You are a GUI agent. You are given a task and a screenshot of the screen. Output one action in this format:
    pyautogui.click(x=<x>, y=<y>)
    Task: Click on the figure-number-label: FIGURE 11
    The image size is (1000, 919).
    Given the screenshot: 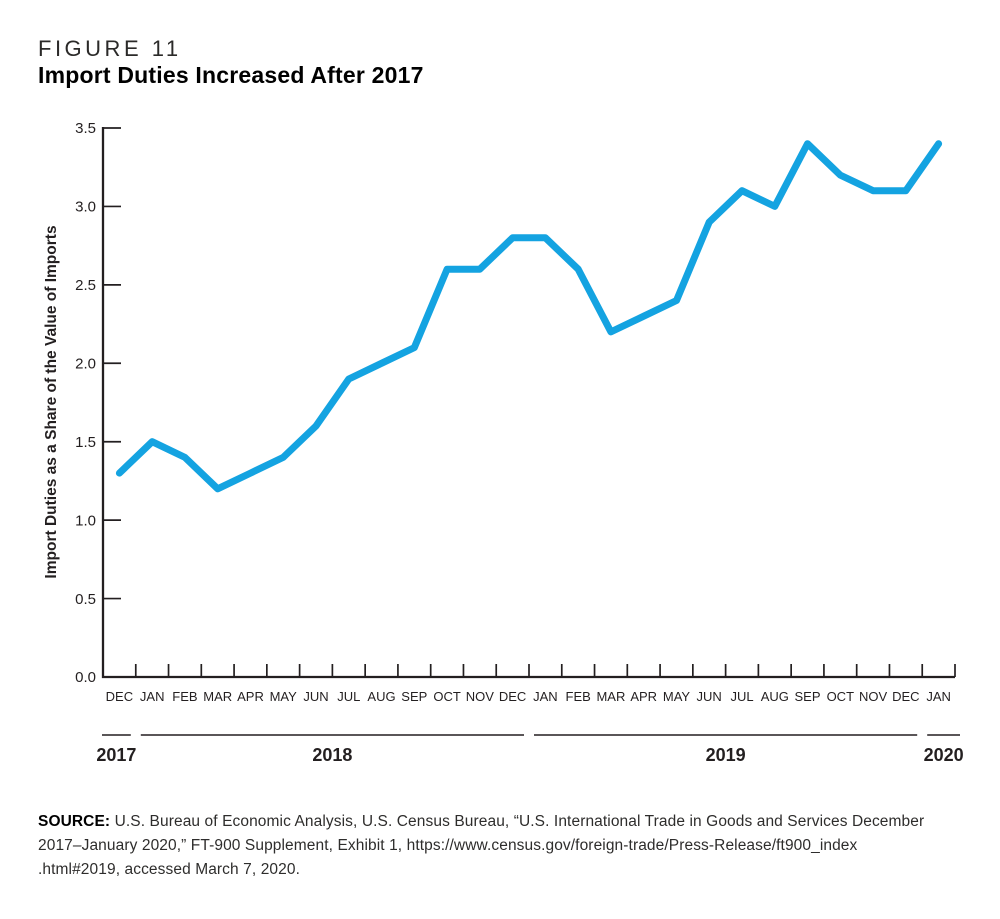 What is the action you would take?
    pyautogui.click(x=110, y=48)
    